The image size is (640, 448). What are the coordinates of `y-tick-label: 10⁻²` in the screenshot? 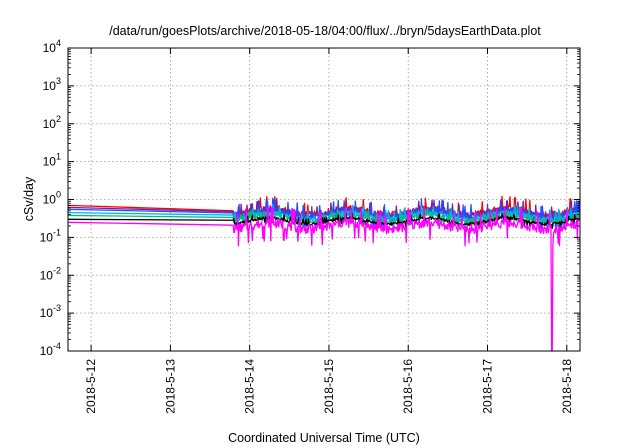 It's located at (50, 273).